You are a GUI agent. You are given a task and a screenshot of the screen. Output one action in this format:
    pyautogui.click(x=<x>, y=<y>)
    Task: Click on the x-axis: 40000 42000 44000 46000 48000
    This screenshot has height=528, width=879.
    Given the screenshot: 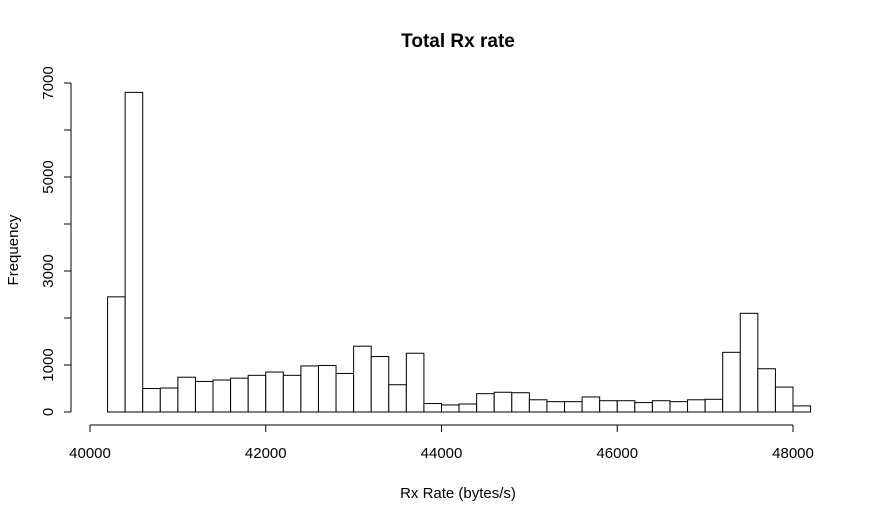 What is the action you would take?
    pyautogui.click(x=441, y=443)
    